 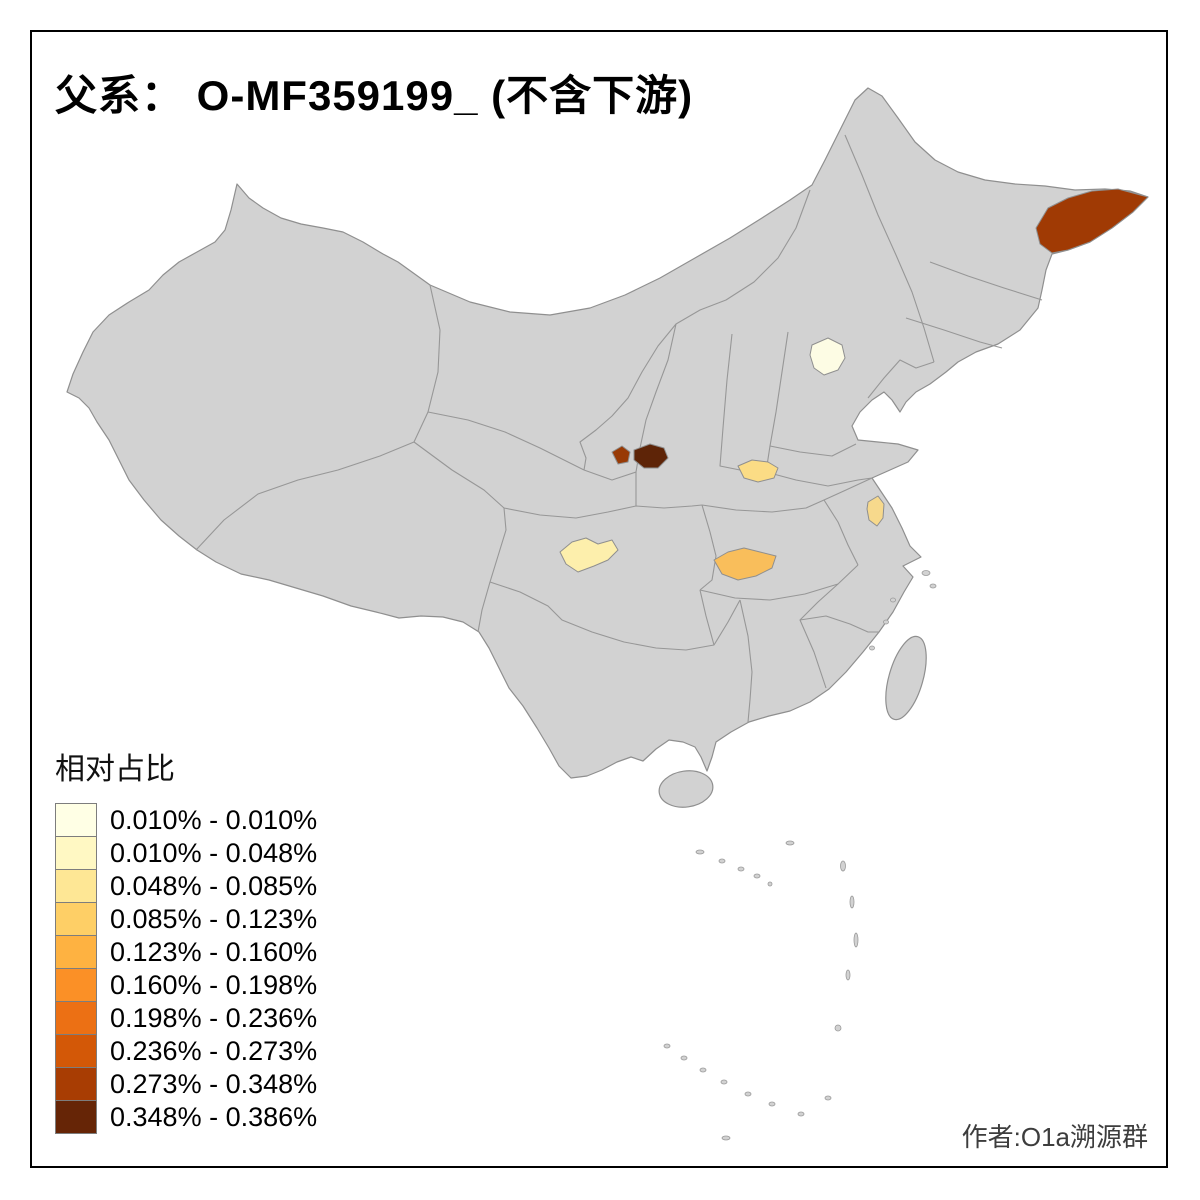 What do you see at coordinates (827, 356) in the screenshot?
I see `region-north-beijing` at bounding box center [827, 356].